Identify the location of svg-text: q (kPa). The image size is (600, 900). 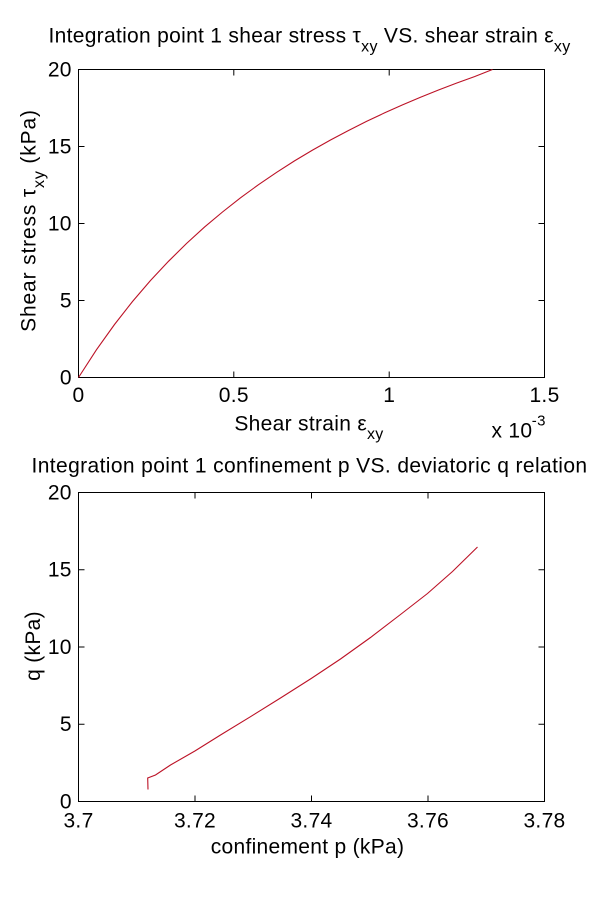
(33, 646).